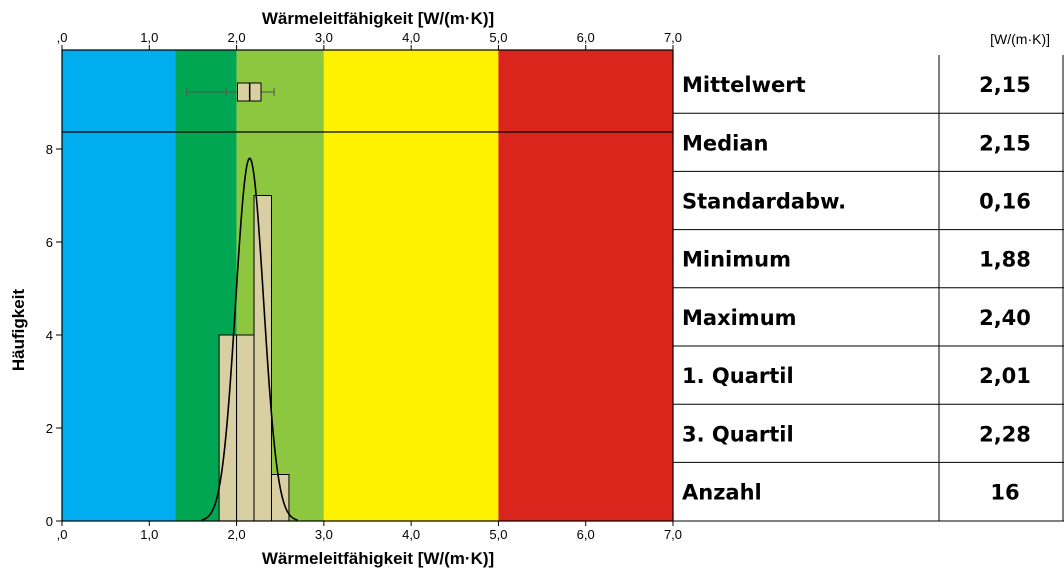  Describe the element at coordinates (149, 37) in the screenshot. I see `x-tick-label-top: 1,0` at that location.